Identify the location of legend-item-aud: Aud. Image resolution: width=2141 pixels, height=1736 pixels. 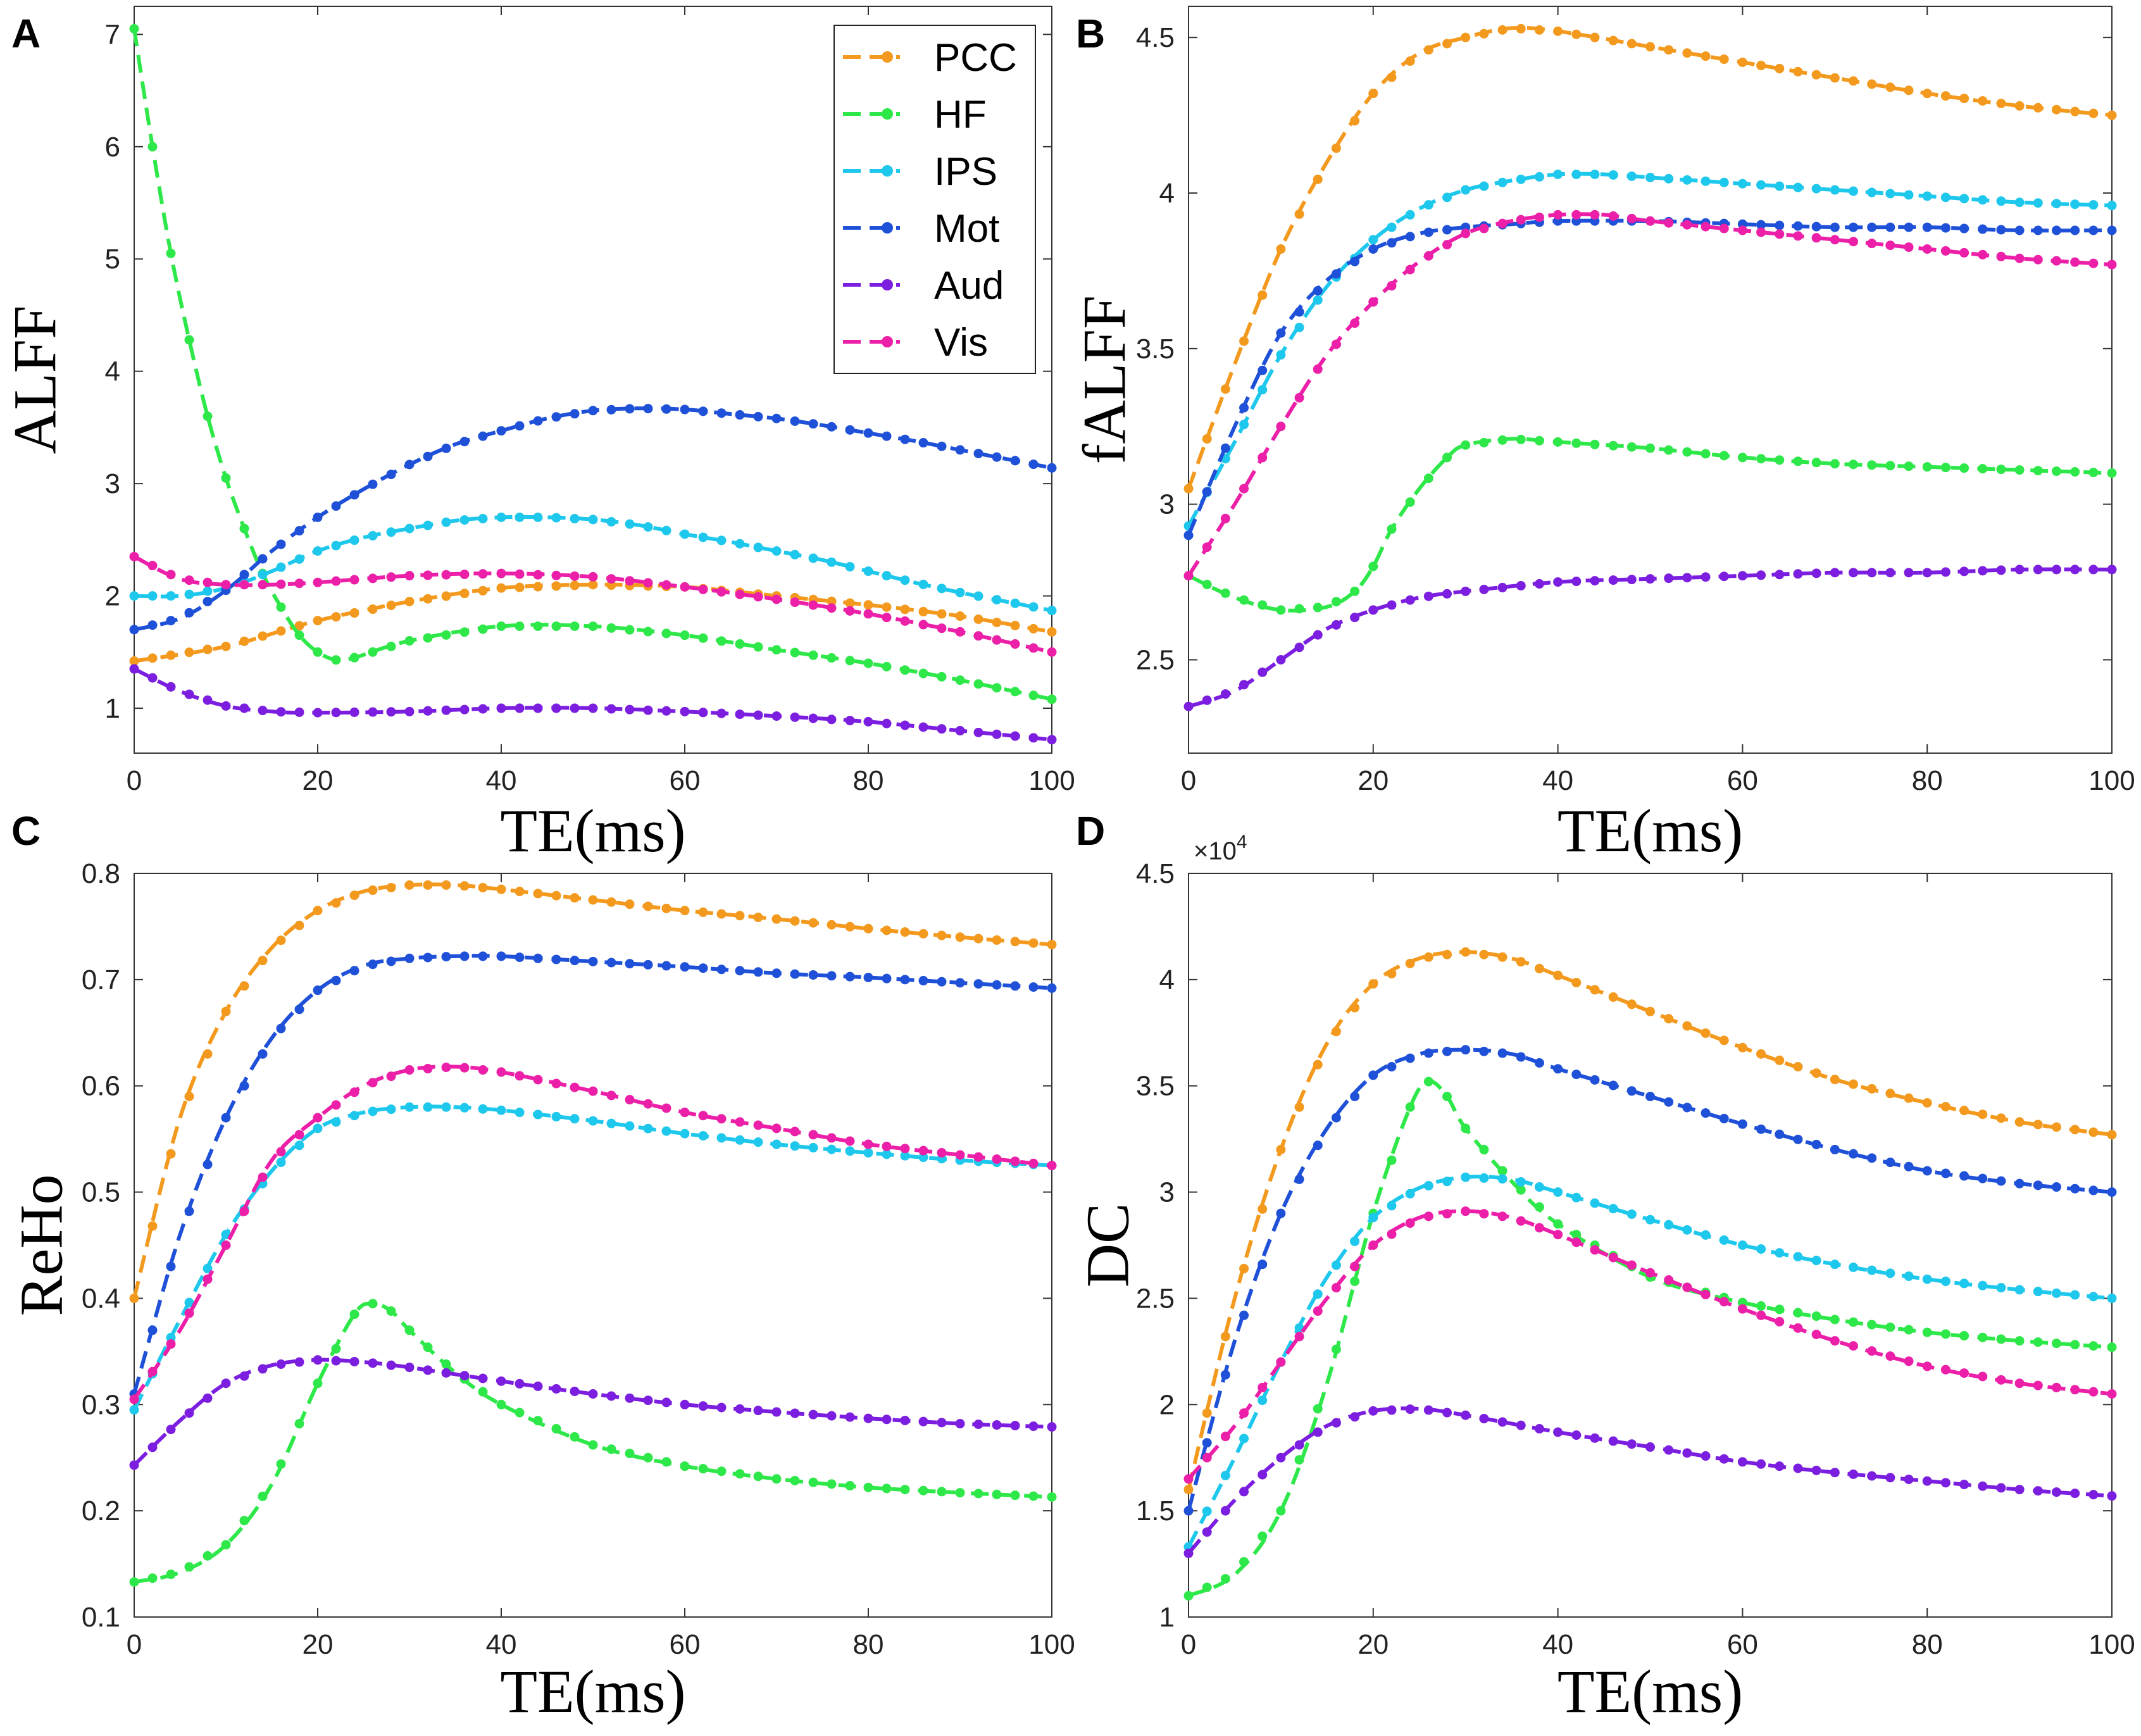
(923, 286).